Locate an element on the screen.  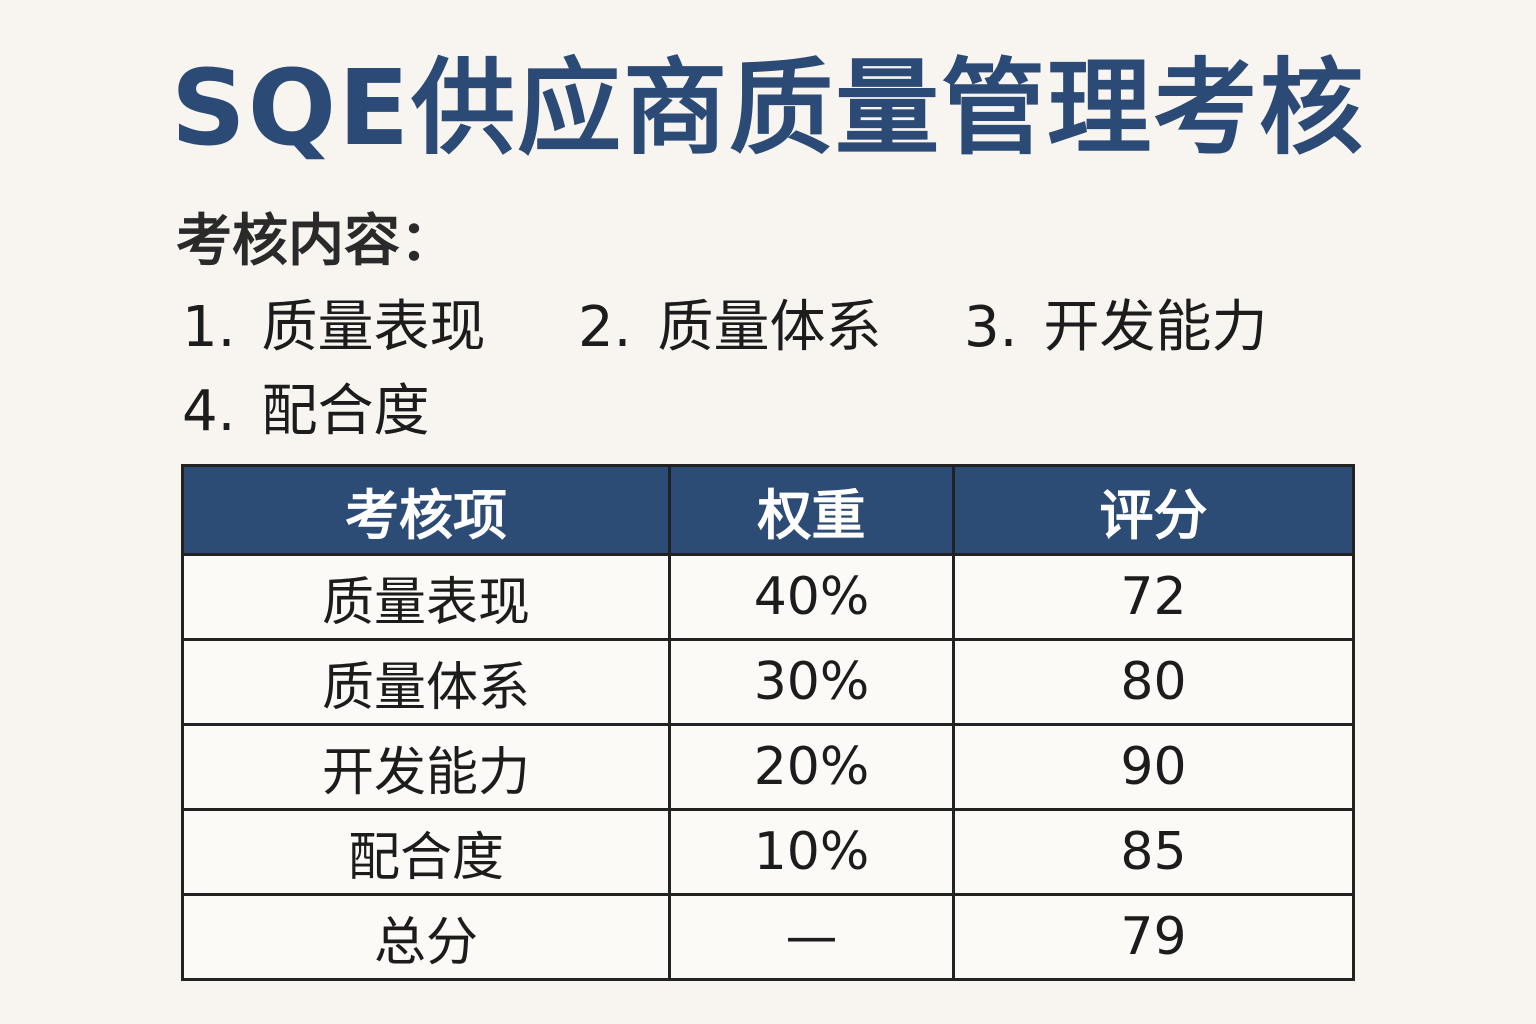
table-row: 质量体系 30% 80 is located at coordinates (768, 682).